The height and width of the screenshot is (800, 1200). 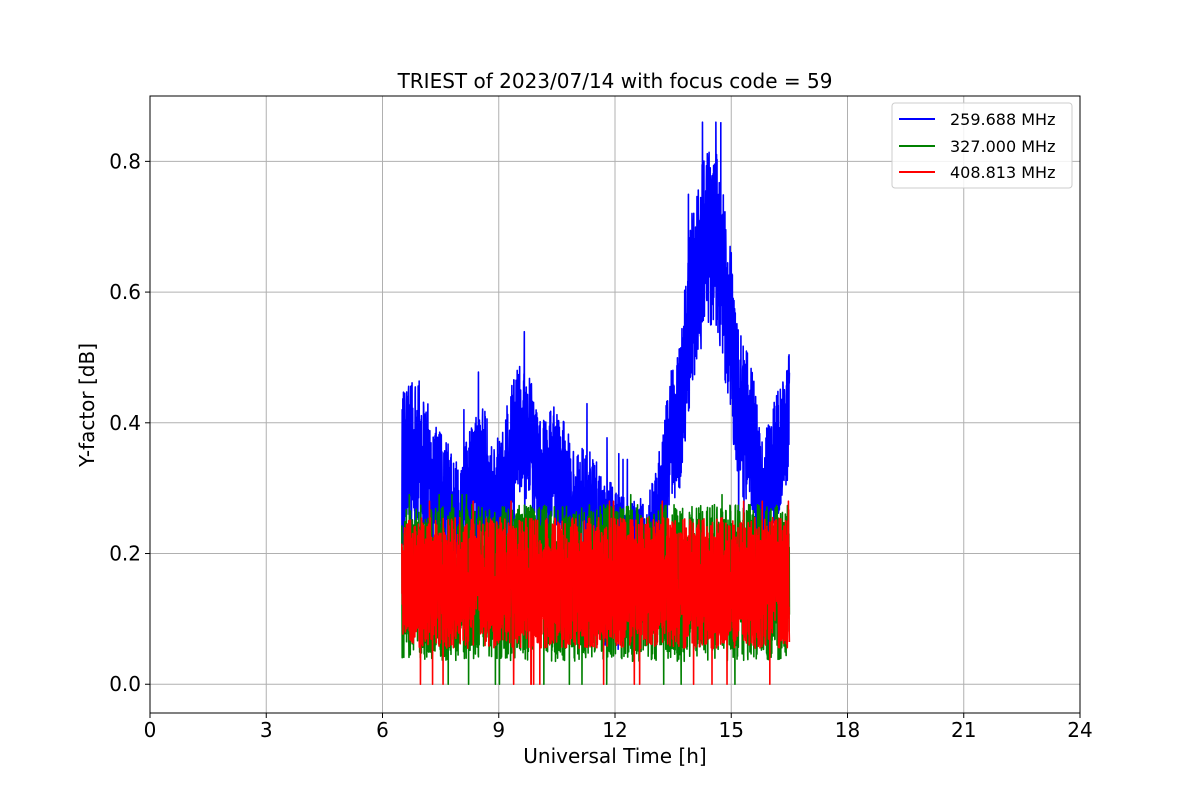 I want to click on y-axis: 0.0 0.2 0.4 0.6 0.8, so click(x=129, y=422).